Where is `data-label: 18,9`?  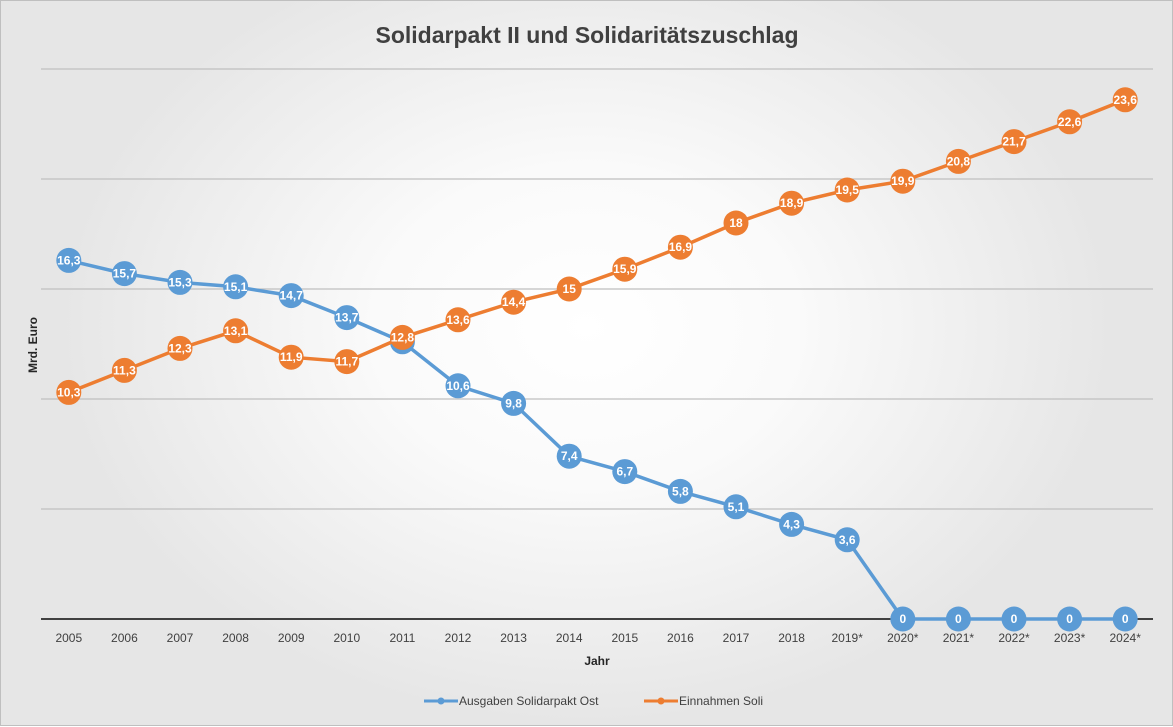 data-label: 18,9 is located at coordinates (792, 203).